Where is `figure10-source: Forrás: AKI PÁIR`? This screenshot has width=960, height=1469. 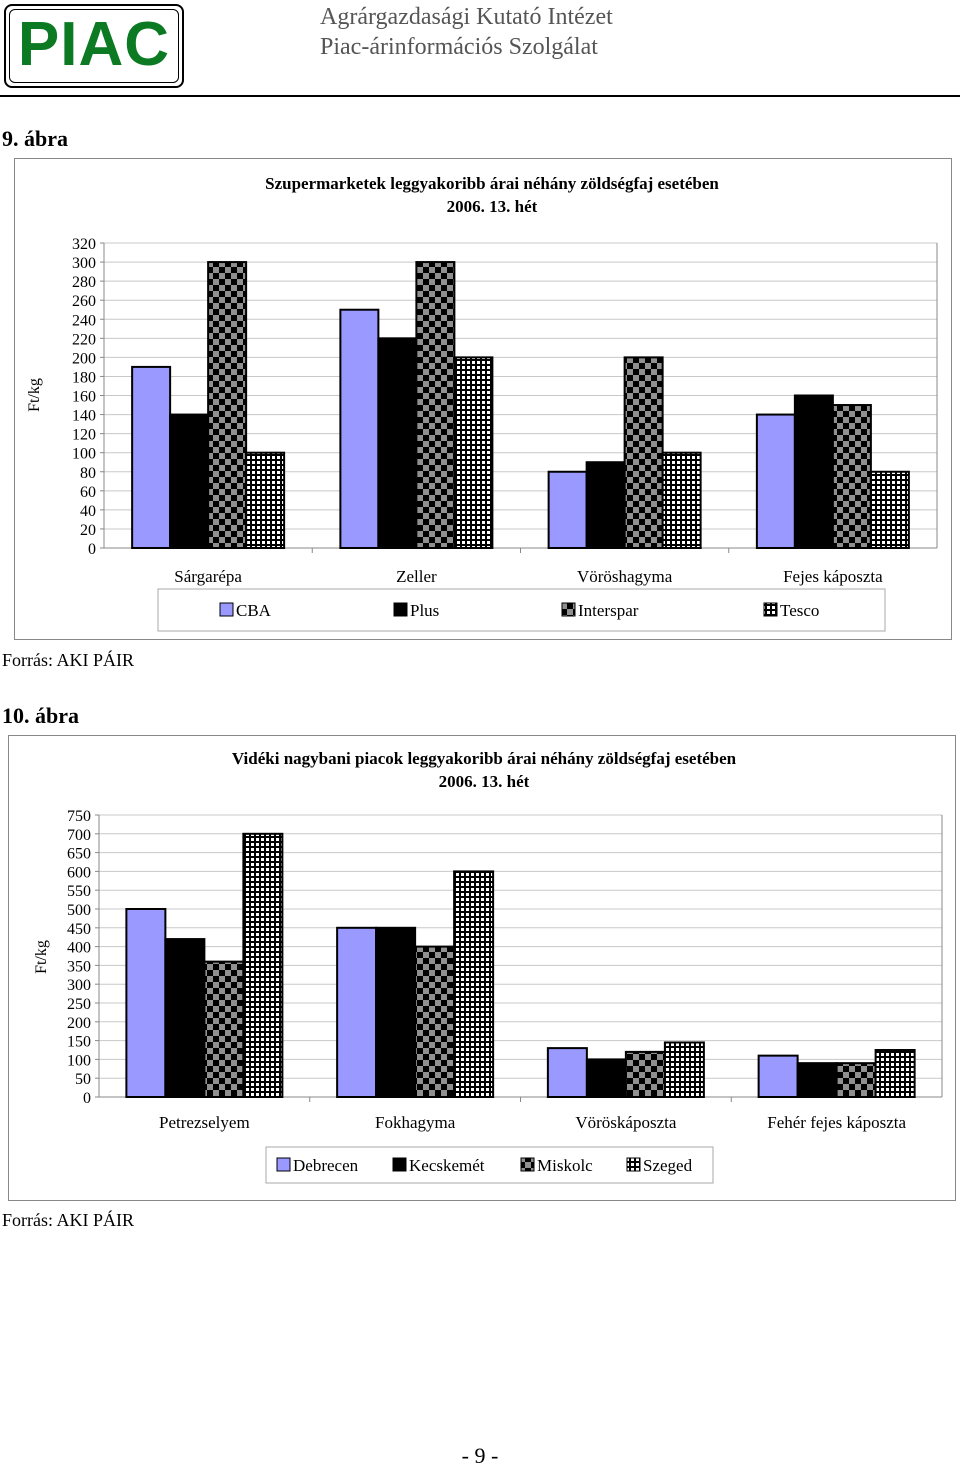
figure10-source: Forrás: AKI PÁIR is located at coordinates (68, 1220).